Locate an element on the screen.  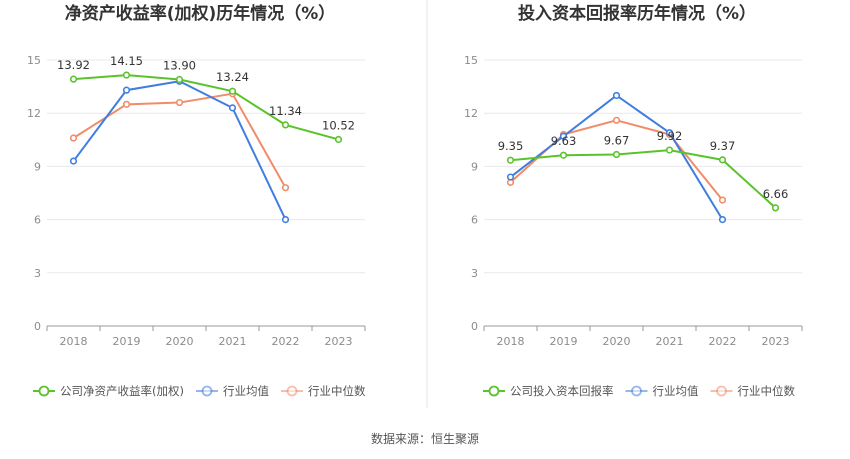
chart-title-2: 投入资本回报率历年情况（%） is located at coordinates (637, 13).